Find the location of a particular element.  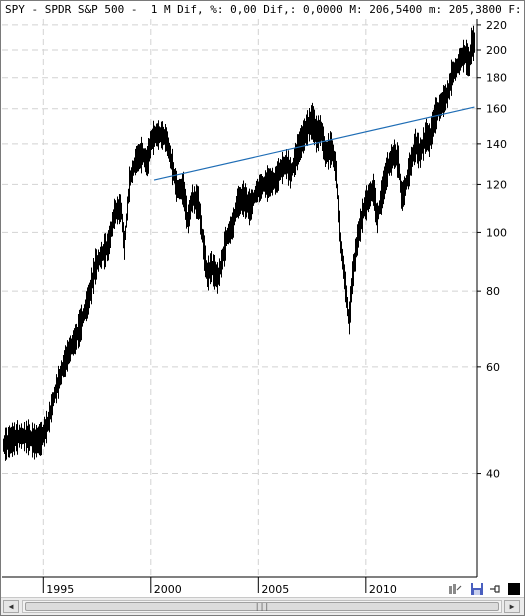

trendline-layer is located at coordinates (314, 143).